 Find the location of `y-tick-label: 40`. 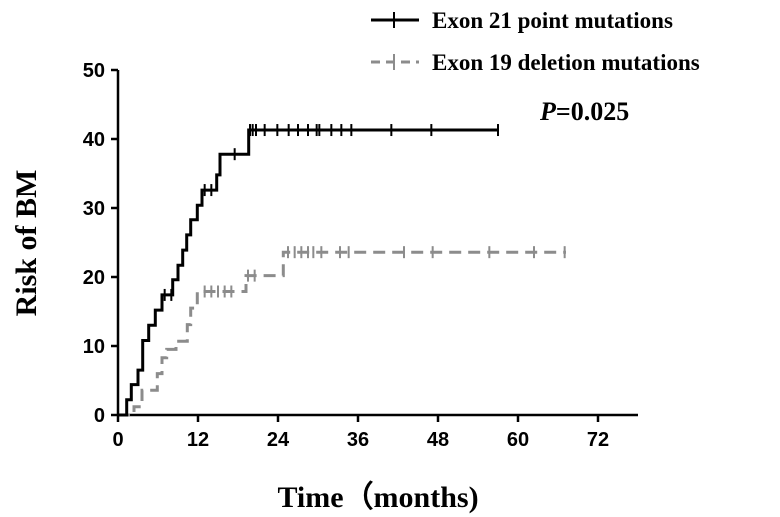

y-tick-label: 40 is located at coordinates (94, 140).